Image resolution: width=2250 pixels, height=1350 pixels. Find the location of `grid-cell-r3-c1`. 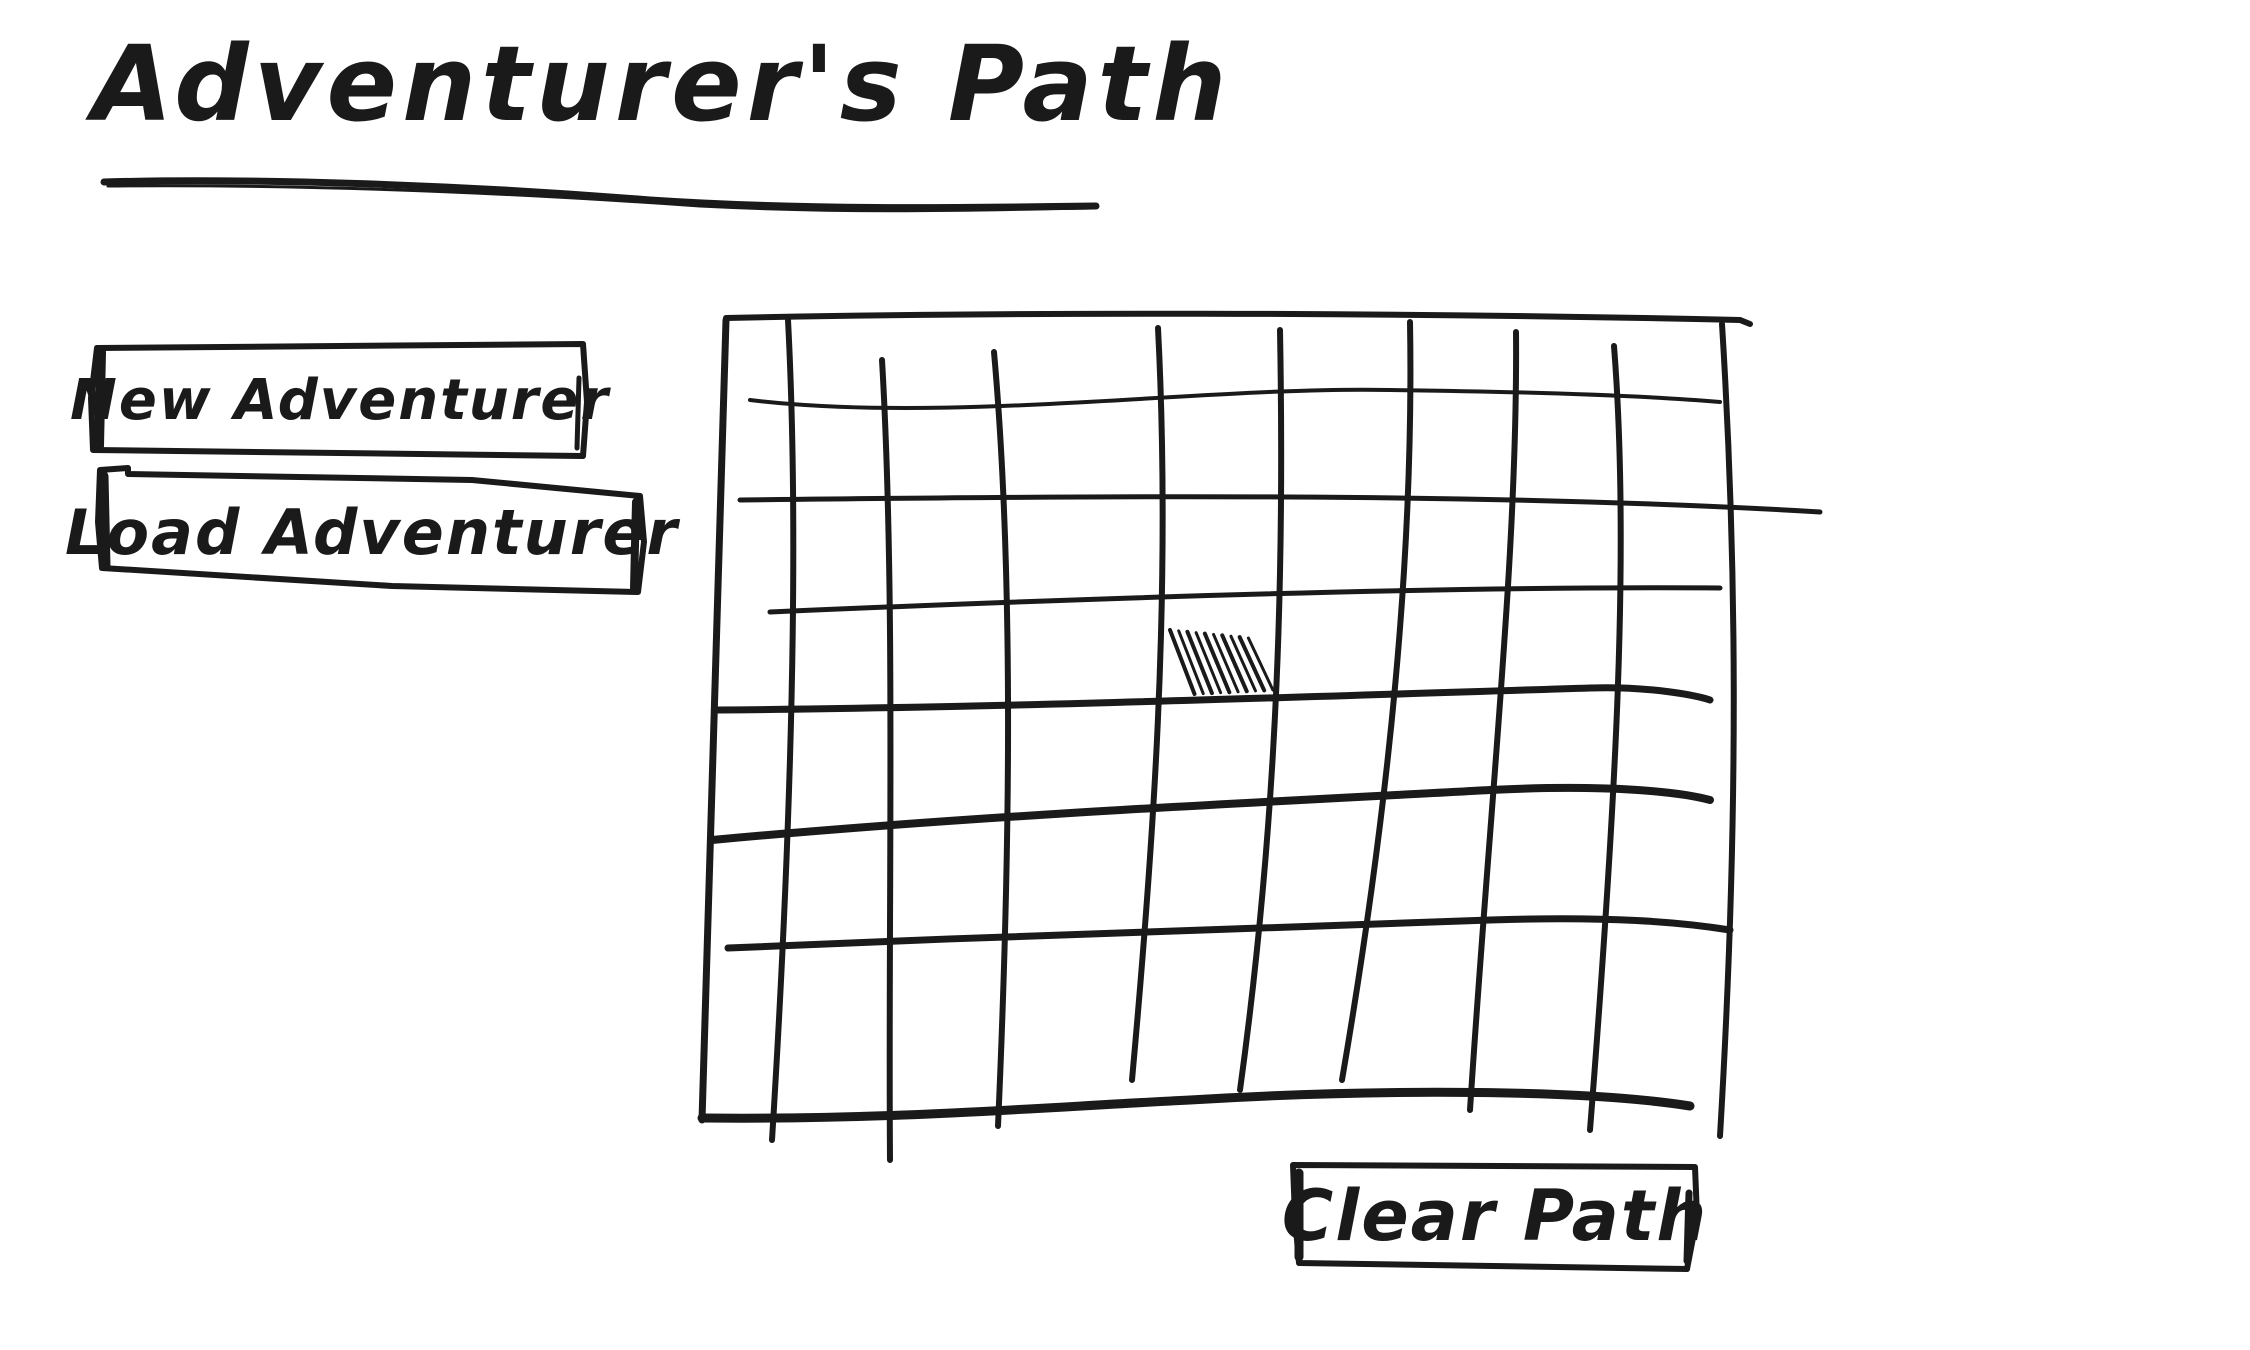

grid-cell-r3-c1 is located at coordinates (835, 655).